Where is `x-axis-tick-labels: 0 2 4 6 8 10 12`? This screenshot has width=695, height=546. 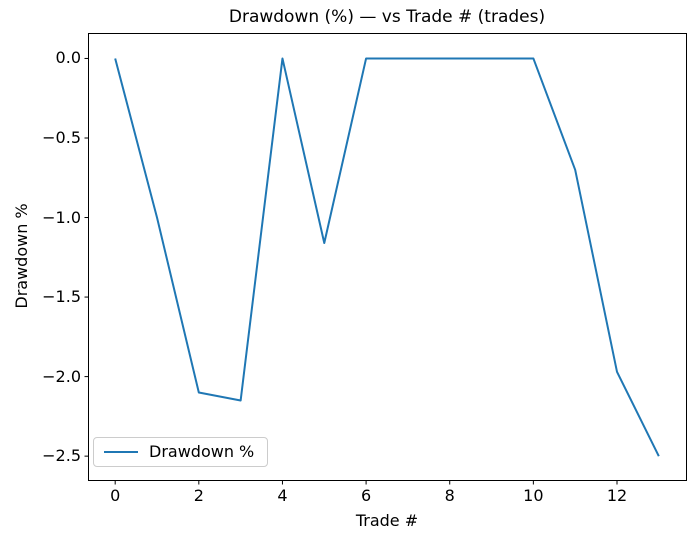 x-axis-tick-labels: 0 2 4 6 8 10 12 is located at coordinates (347, 497).